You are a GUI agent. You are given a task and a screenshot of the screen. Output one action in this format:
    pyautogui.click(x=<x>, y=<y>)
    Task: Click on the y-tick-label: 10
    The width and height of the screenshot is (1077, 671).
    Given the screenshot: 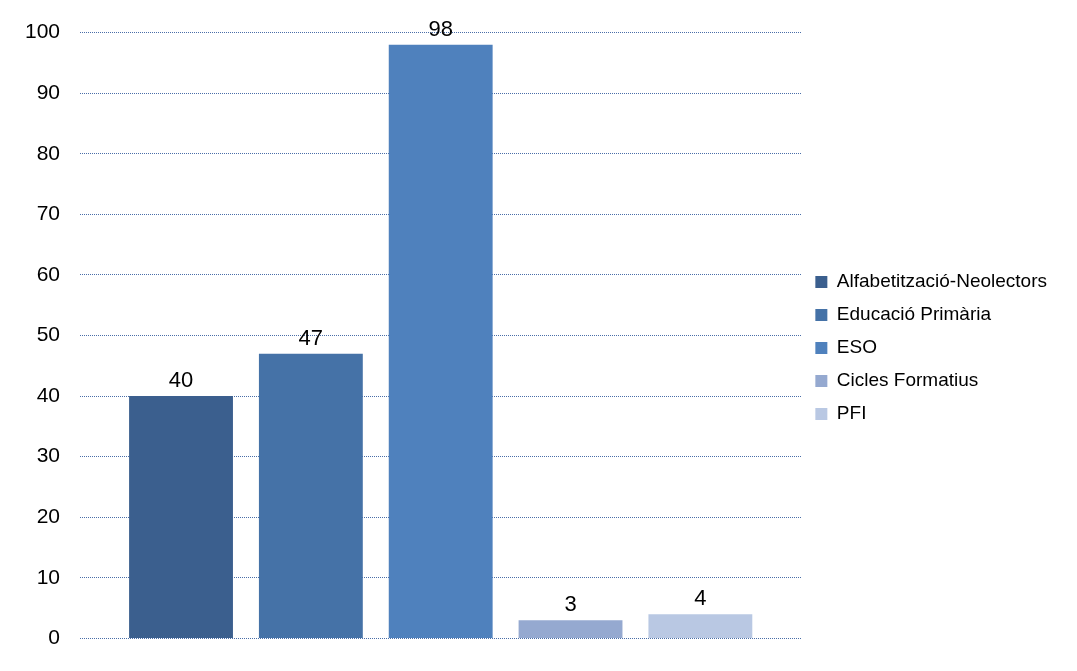 What is the action you would take?
    pyautogui.click(x=48, y=576)
    